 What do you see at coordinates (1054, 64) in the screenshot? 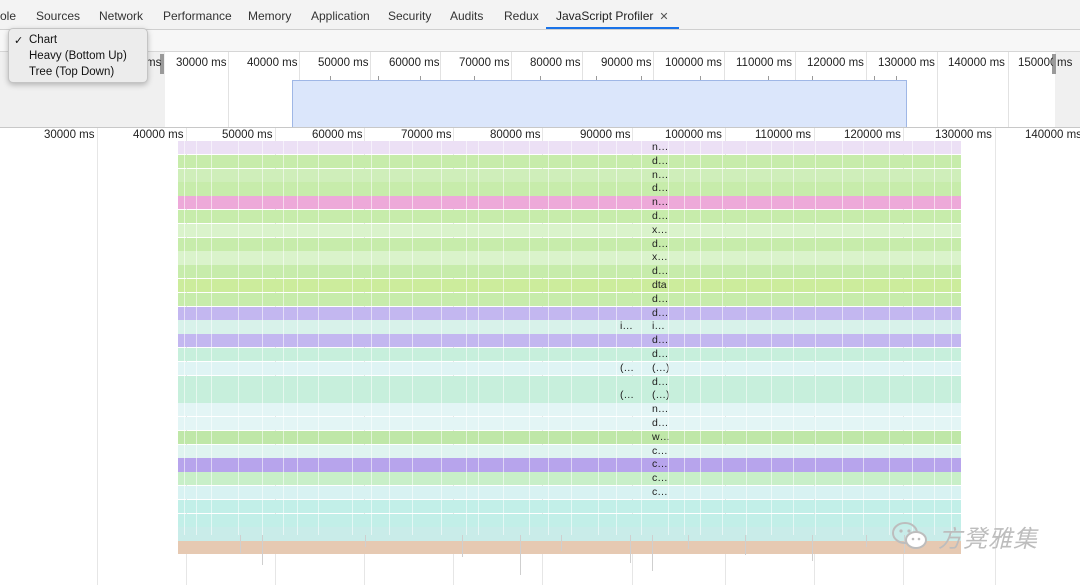
I see `overview-right-handle` at bounding box center [1054, 64].